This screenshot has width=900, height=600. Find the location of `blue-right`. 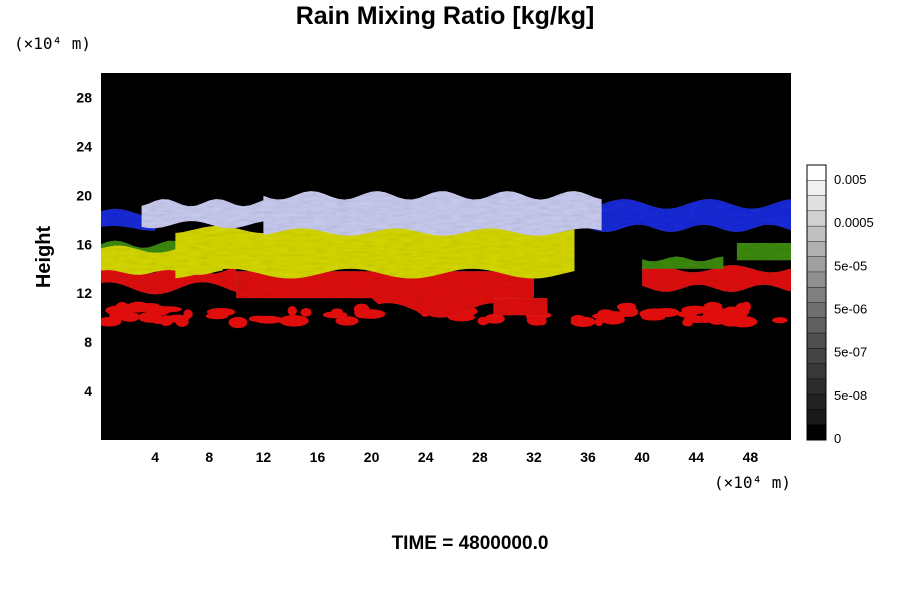

blue-right is located at coordinates (689, 215).